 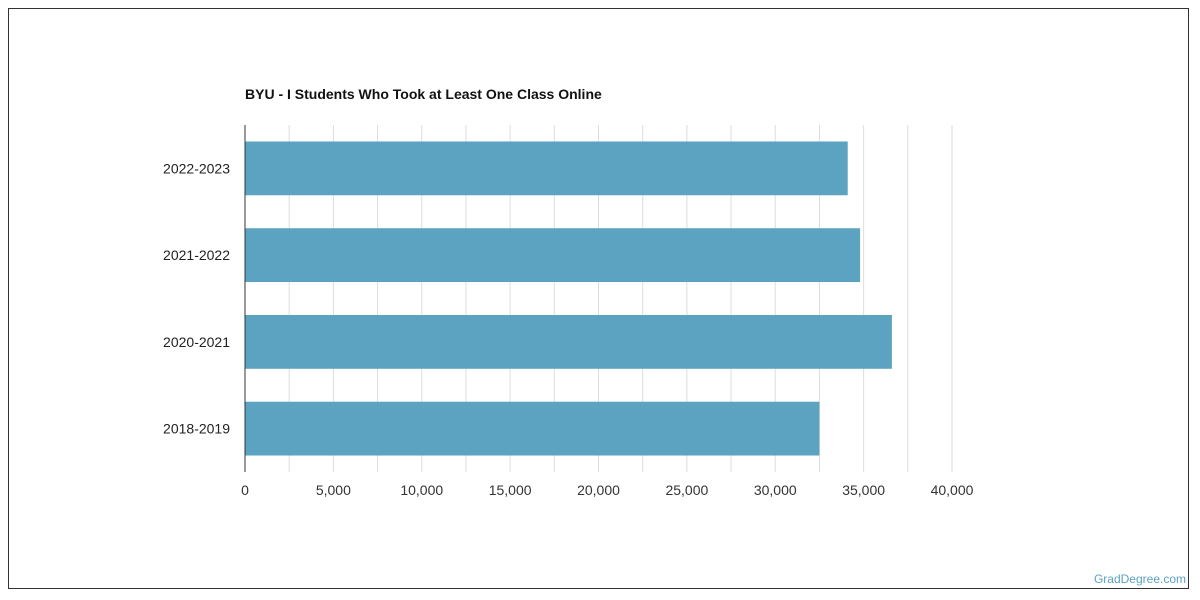 What do you see at coordinates (245, 490) in the screenshot?
I see `x-tick-label: 0` at bounding box center [245, 490].